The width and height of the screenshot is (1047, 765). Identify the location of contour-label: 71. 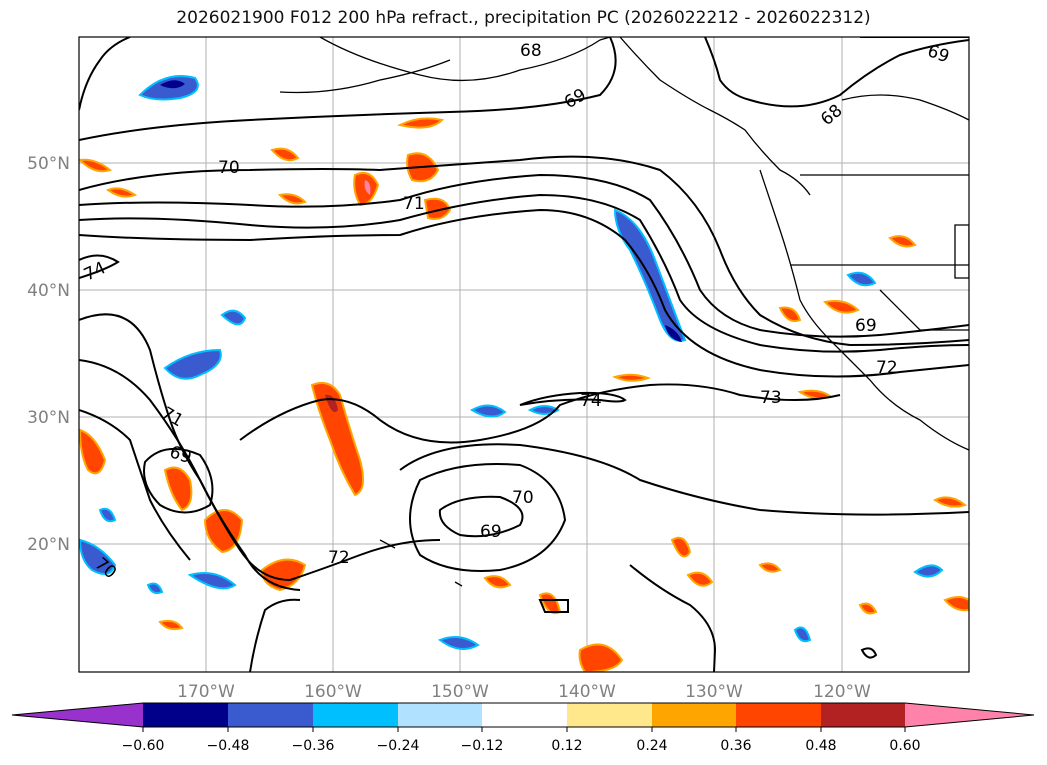
(414, 204).